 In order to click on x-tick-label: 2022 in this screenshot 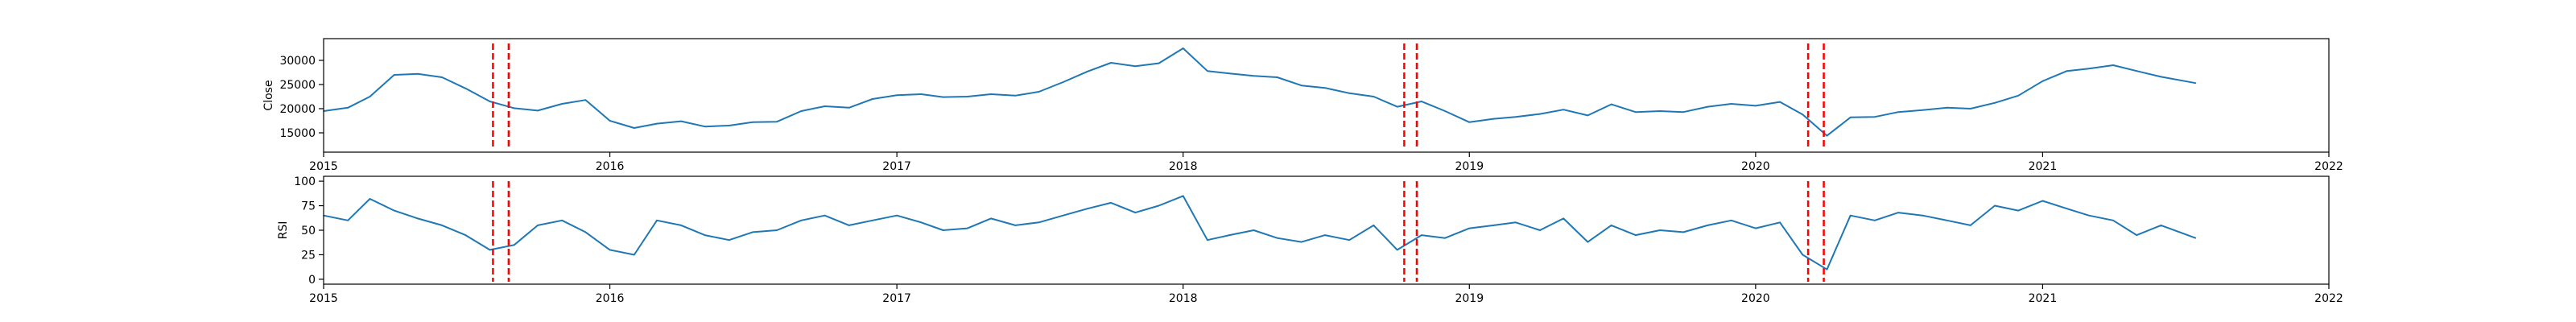, I will do `click(2328, 166)`.